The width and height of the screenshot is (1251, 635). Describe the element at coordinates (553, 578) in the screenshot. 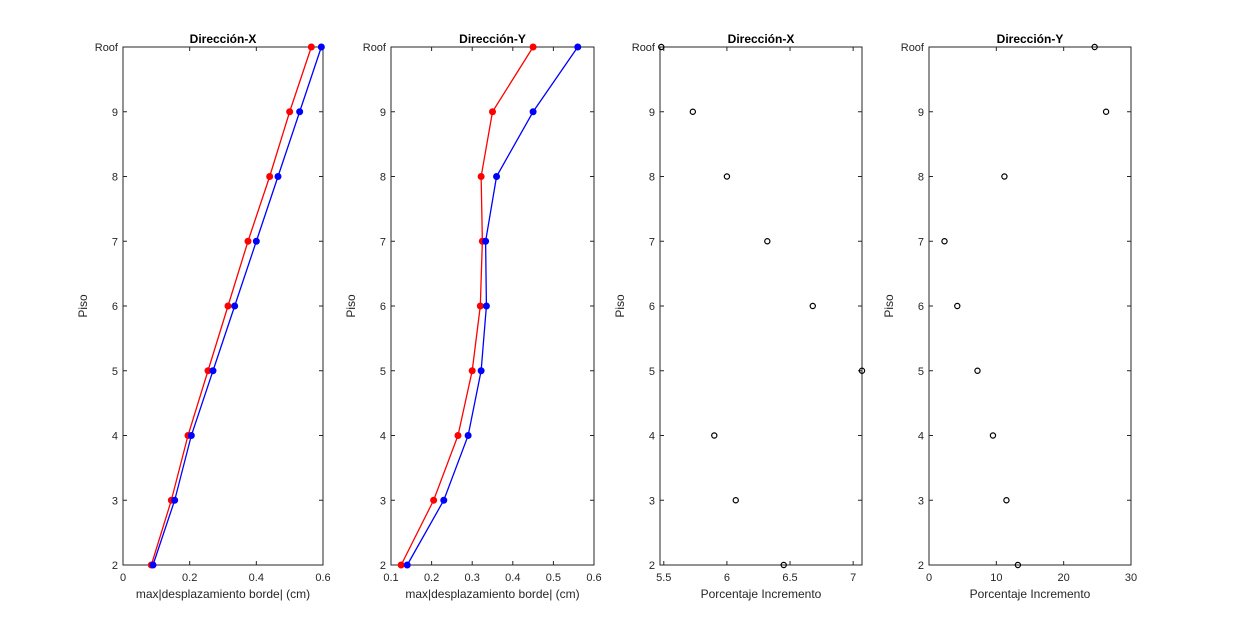

I see `x-tick-label: 0.5` at that location.